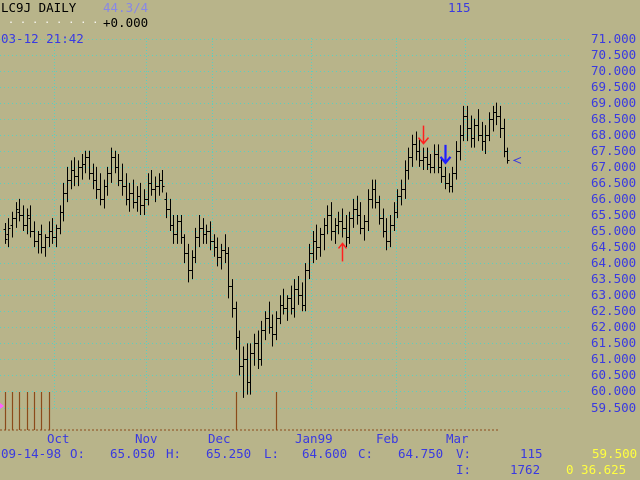  Describe the element at coordinates (219, 438) in the screenshot. I see `month-label: Dec` at that location.